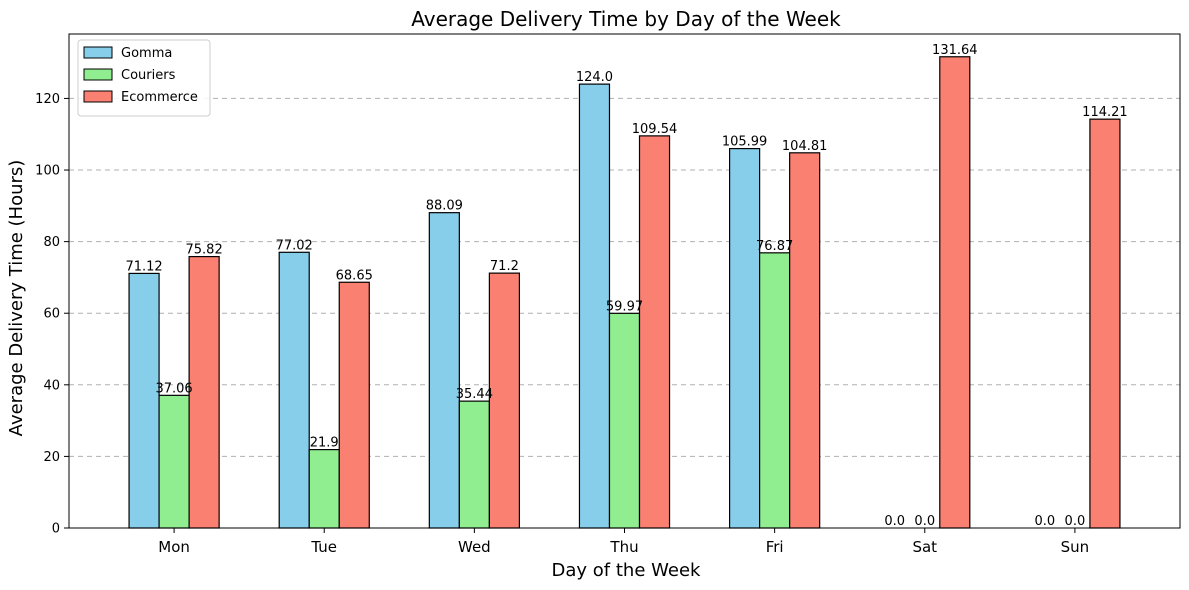  Describe the element at coordinates (146, 53) in the screenshot. I see `legend-label-gomma: Gomma` at that location.